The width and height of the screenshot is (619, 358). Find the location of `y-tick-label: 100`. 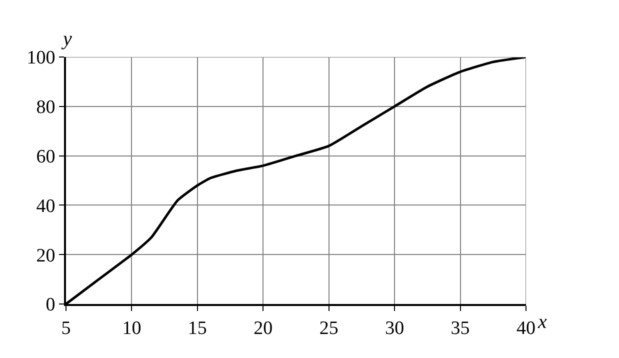

y-tick-label: 100 is located at coordinates (41, 58).